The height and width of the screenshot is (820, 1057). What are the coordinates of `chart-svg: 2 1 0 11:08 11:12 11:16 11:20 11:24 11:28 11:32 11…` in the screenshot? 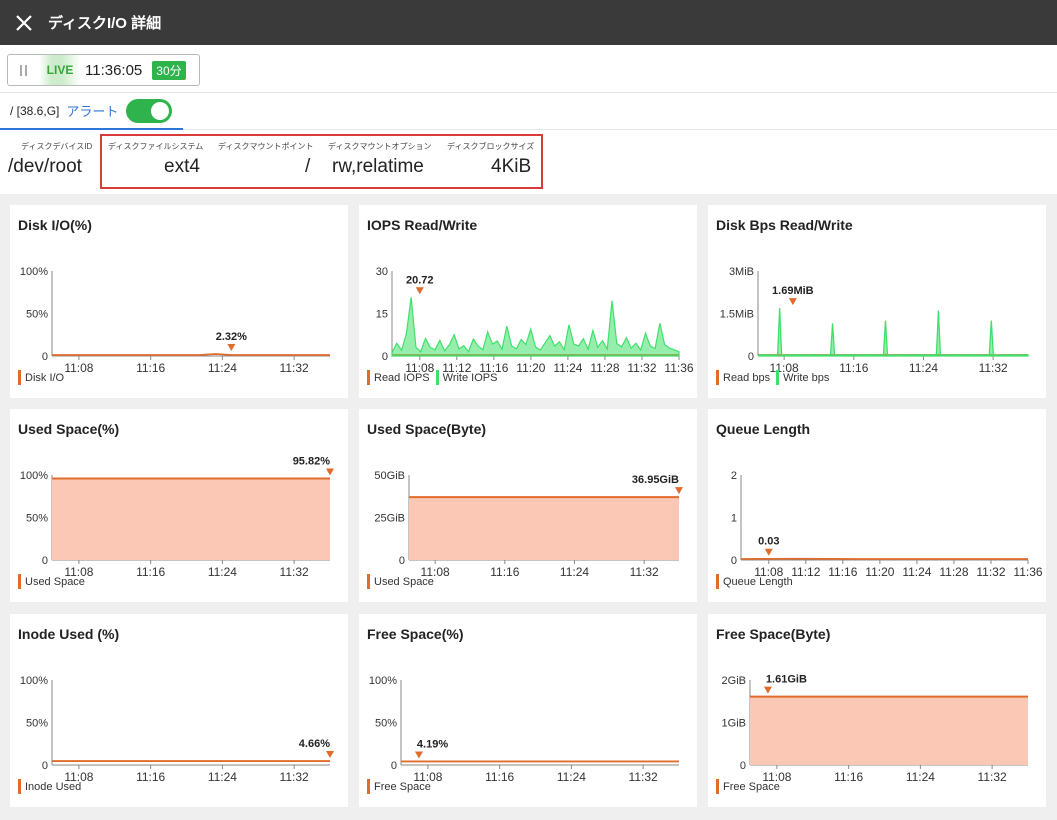 It's located at (887, 524).